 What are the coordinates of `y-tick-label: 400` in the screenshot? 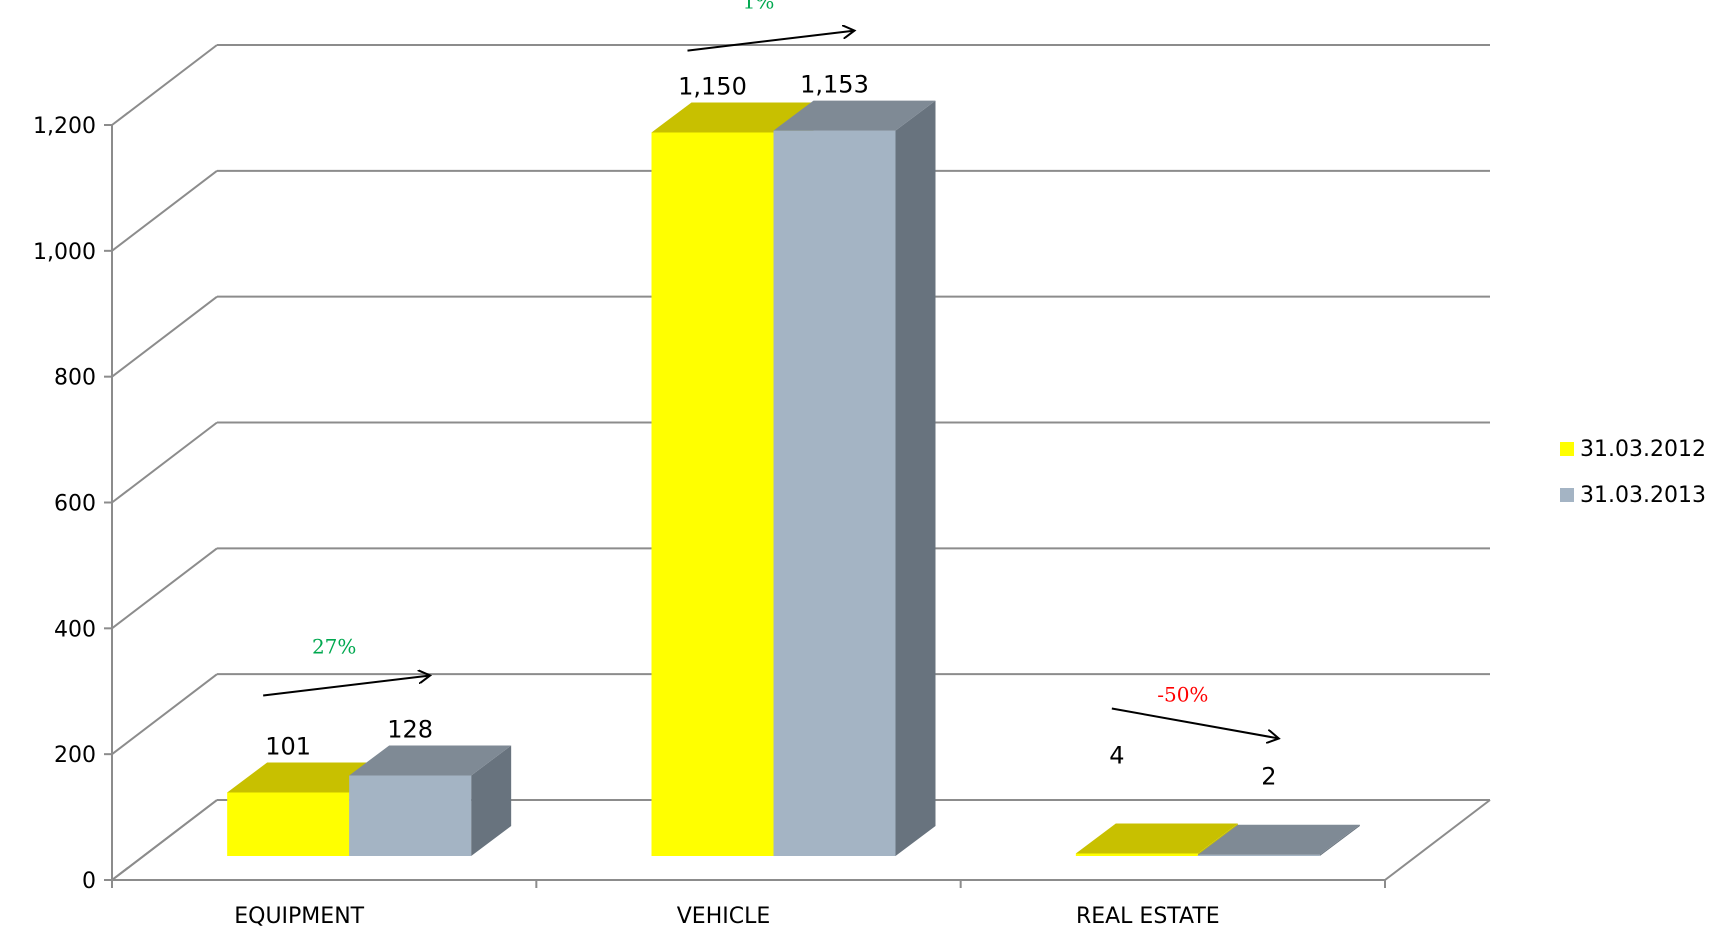 It's located at (75, 629).